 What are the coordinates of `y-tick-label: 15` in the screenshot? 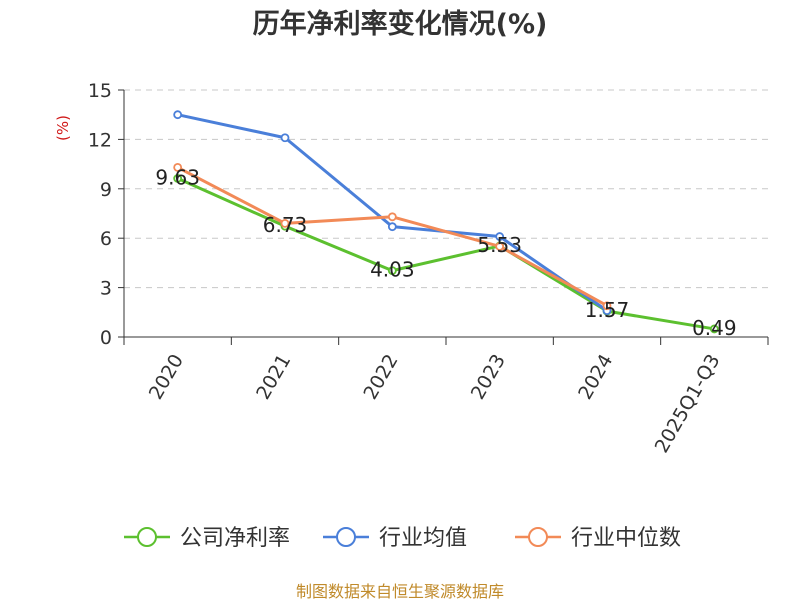 It's located at (100, 91).